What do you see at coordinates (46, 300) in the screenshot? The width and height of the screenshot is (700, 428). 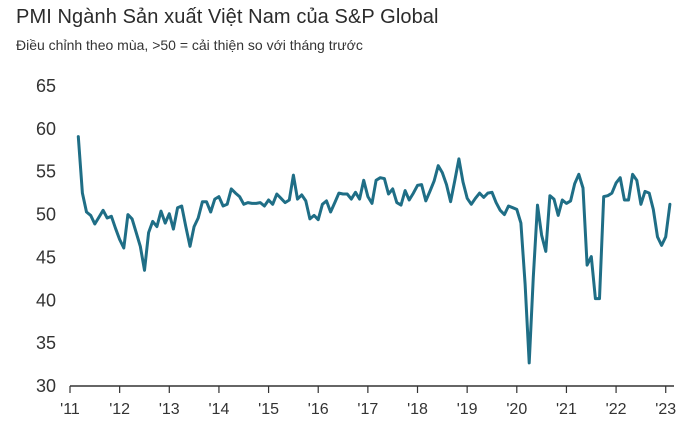 I see `y-tick-label: 40` at bounding box center [46, 300].